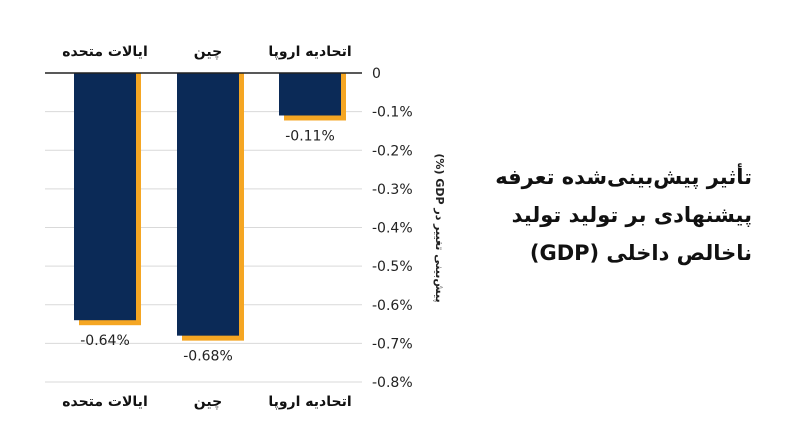 This screenshot has height=447, width=800. Describe the element at coordinates (392, 113) in the screenshot. I see `y-tick-label: -0.1%` at that location.